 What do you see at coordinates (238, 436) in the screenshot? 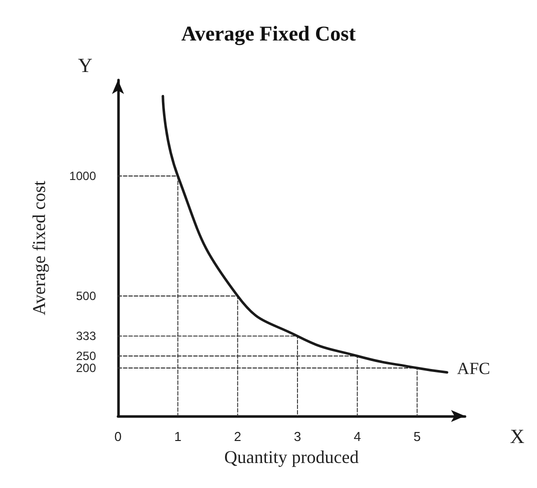
I see `x-tick-label: 2` at bounding box center [238, 436].